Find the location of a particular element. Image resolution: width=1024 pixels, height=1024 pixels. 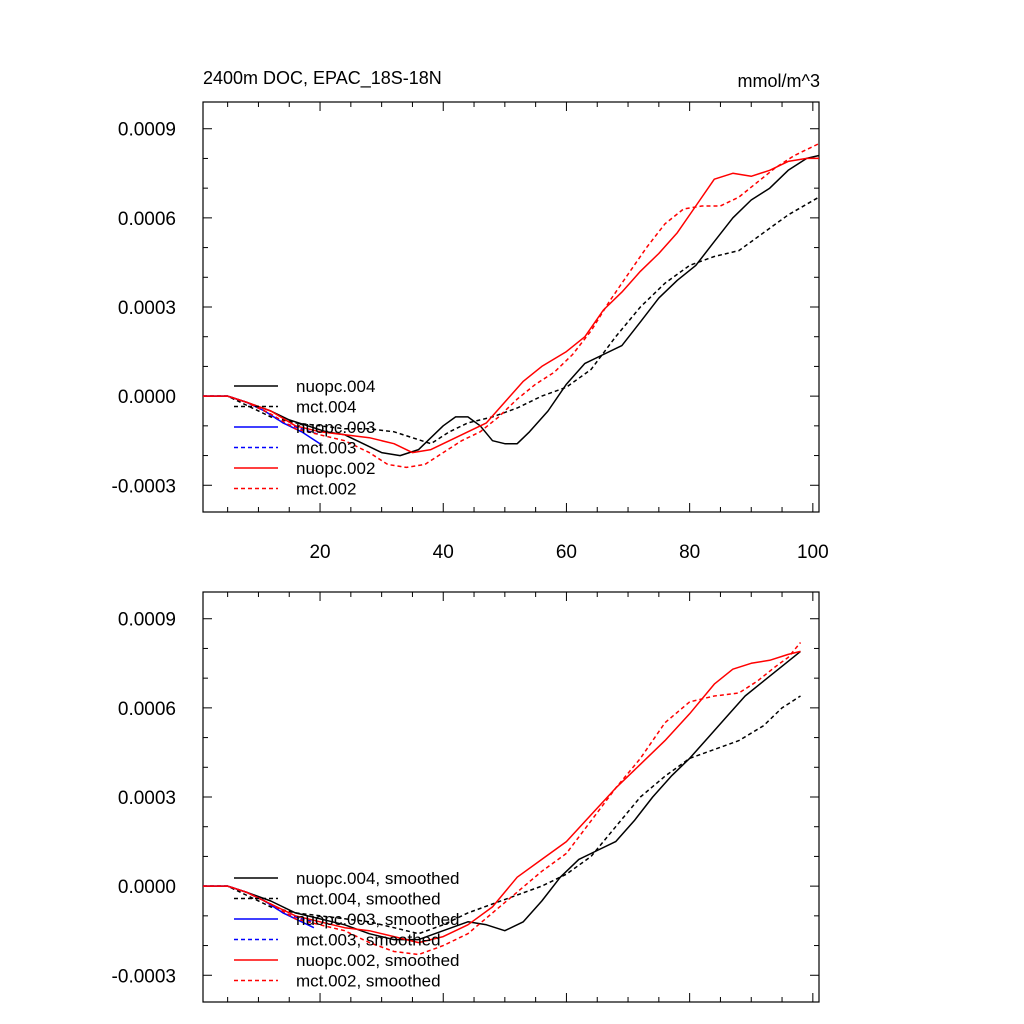

legend-label: mct.004, smoothed is located at coordinates (368, 899).